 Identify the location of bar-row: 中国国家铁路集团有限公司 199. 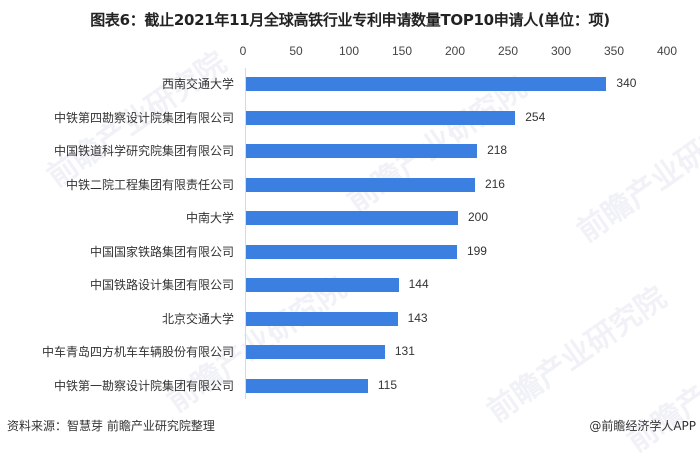
(350, 251).